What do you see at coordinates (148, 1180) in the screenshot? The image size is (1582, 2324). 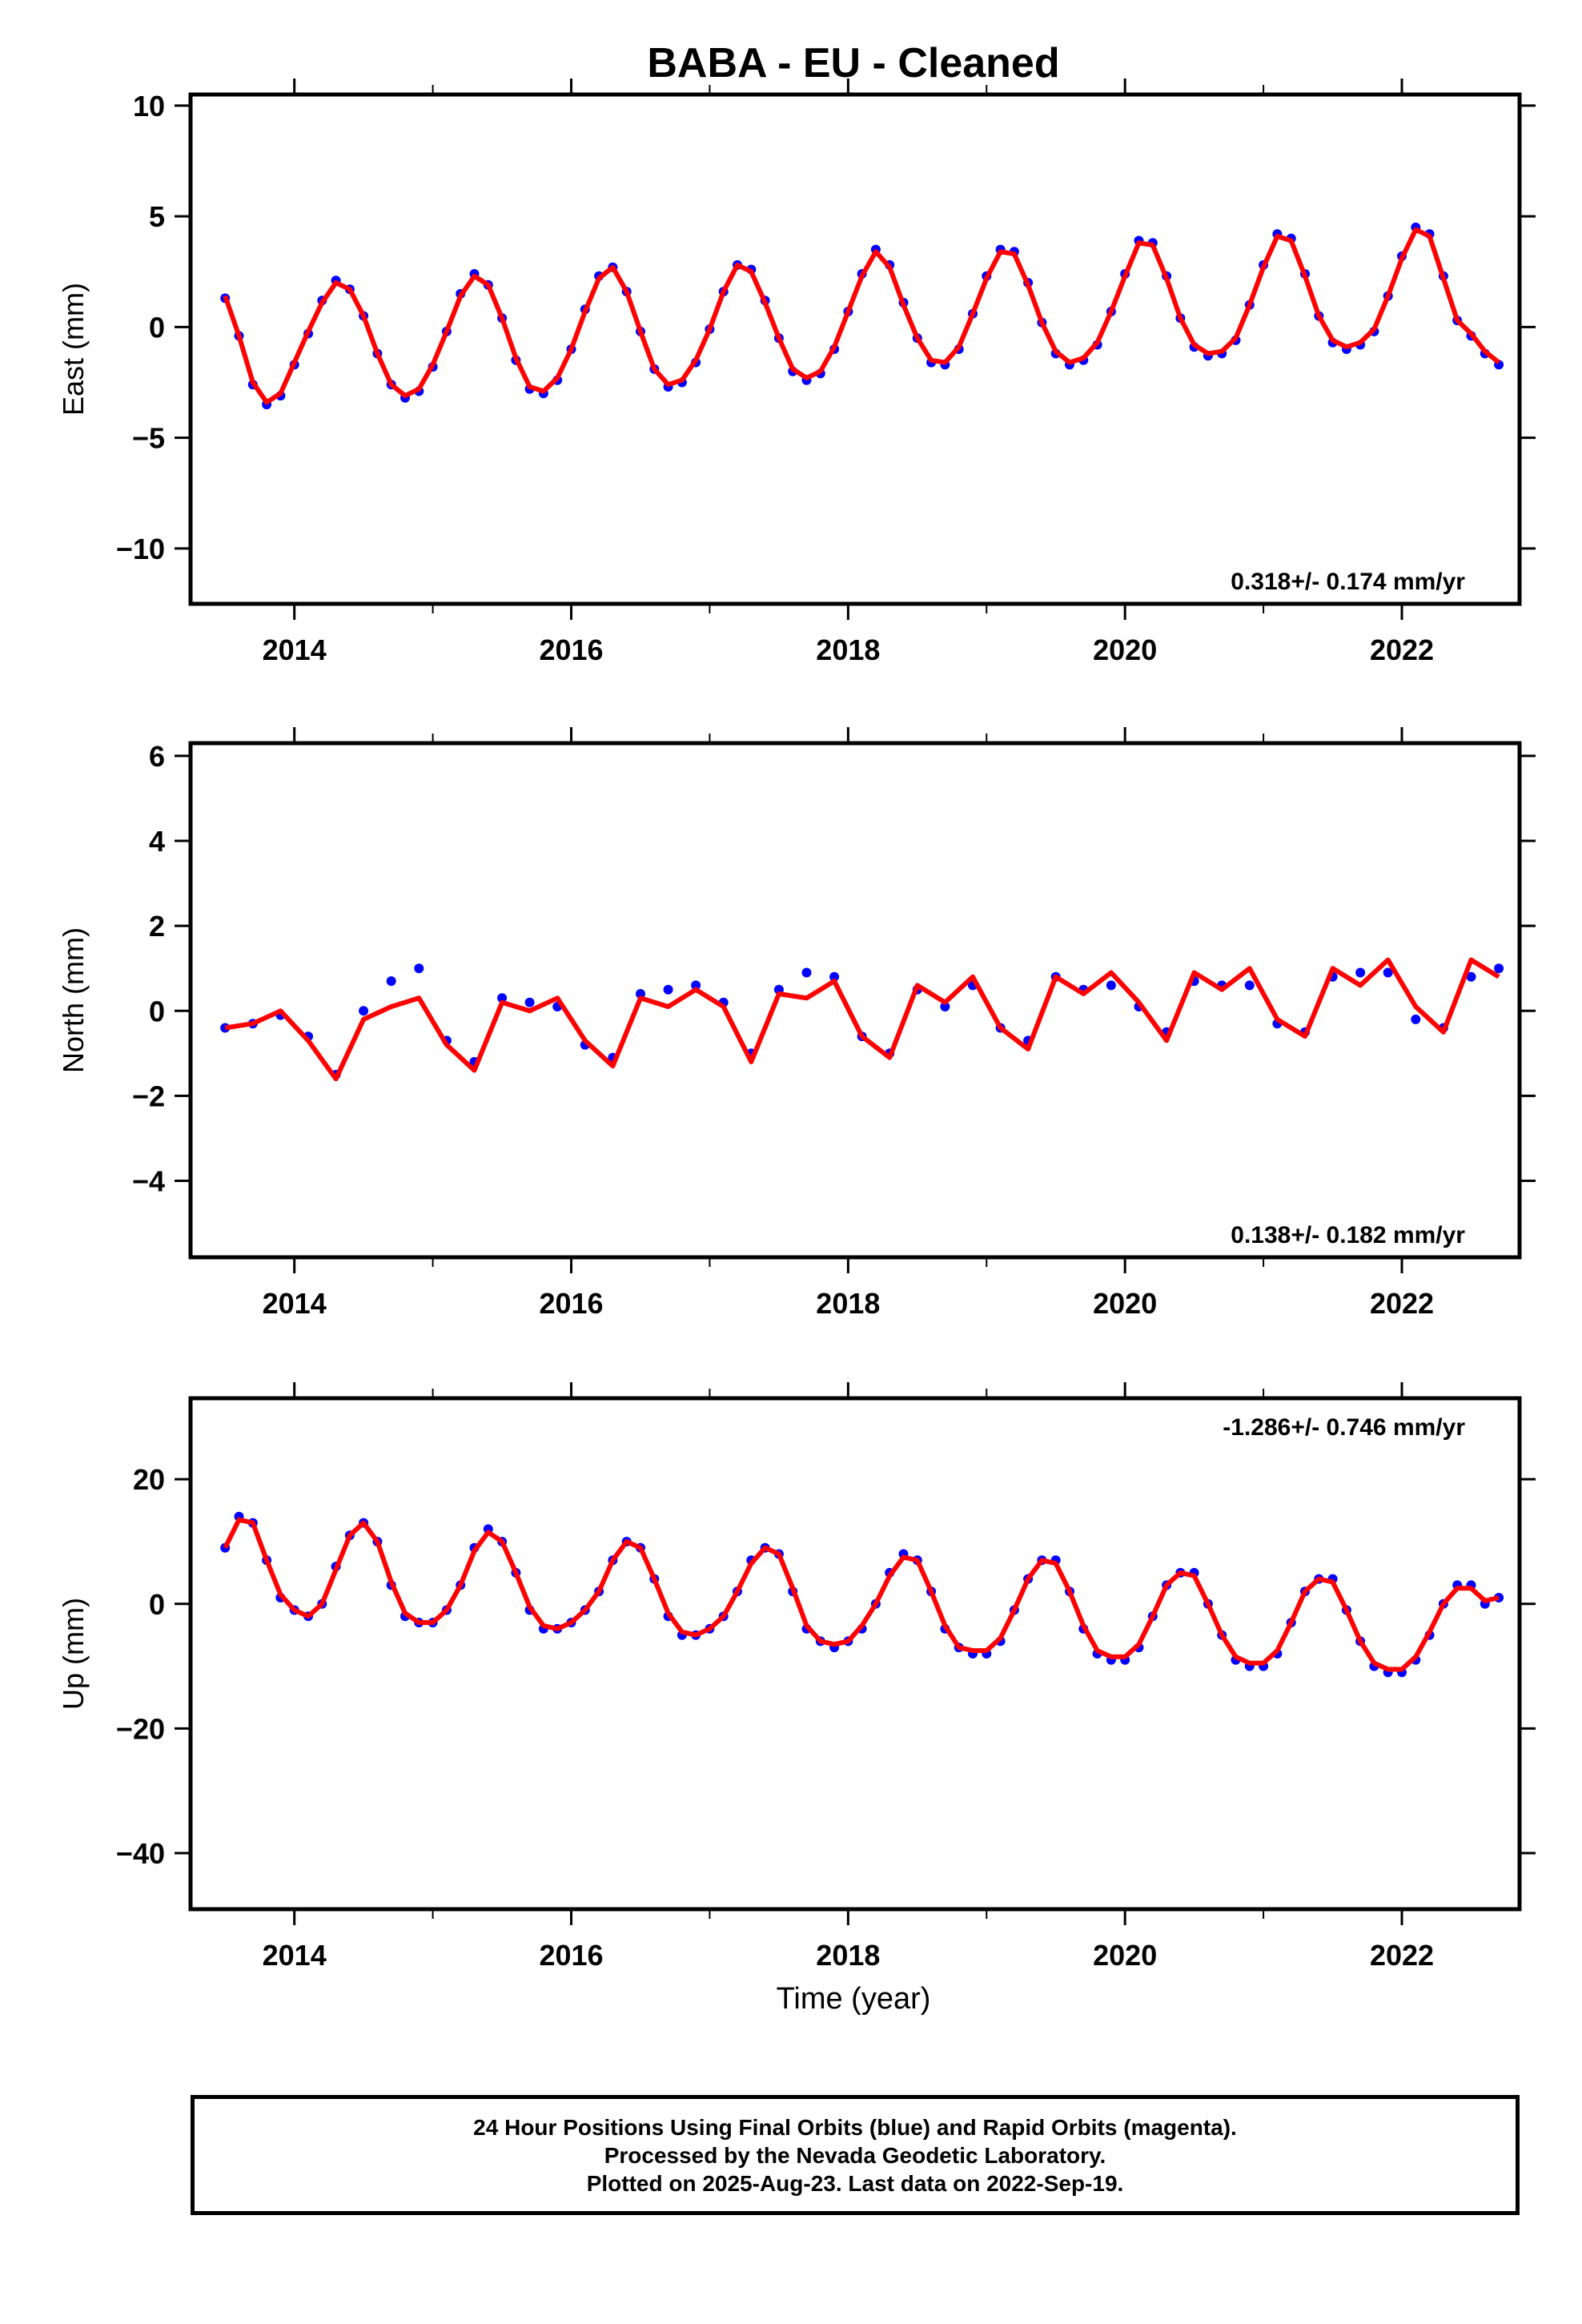 I see `y-tick-label: −4` at bounding box center [148, 1180].